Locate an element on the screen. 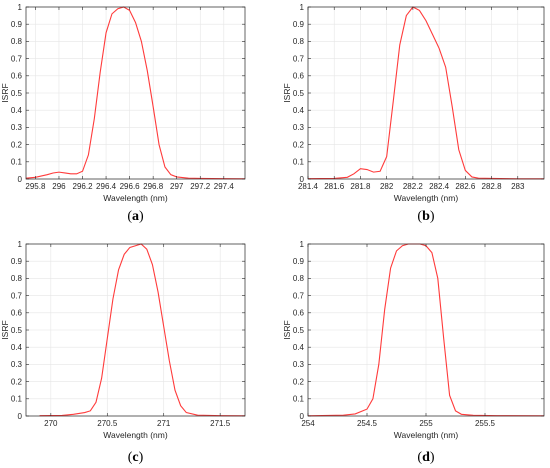 This screenshot has height=468, width=550. x-tick-label: 282.4 is located at coordinates (439, 186).